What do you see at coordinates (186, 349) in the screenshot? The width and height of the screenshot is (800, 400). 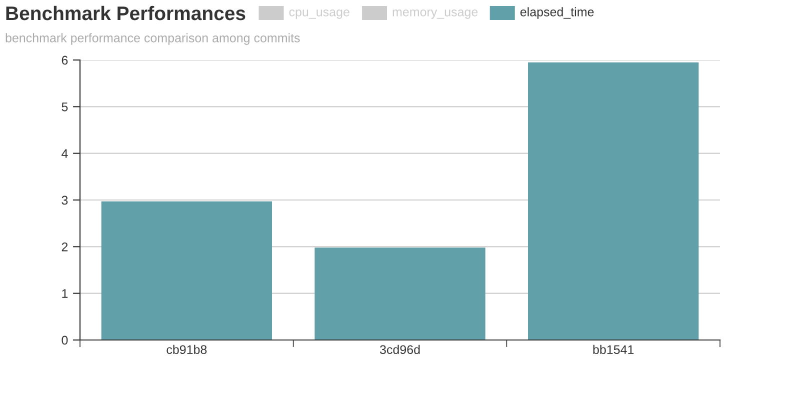 I see `x-tick-label: cb91b8` at bounding box center [186, 349].